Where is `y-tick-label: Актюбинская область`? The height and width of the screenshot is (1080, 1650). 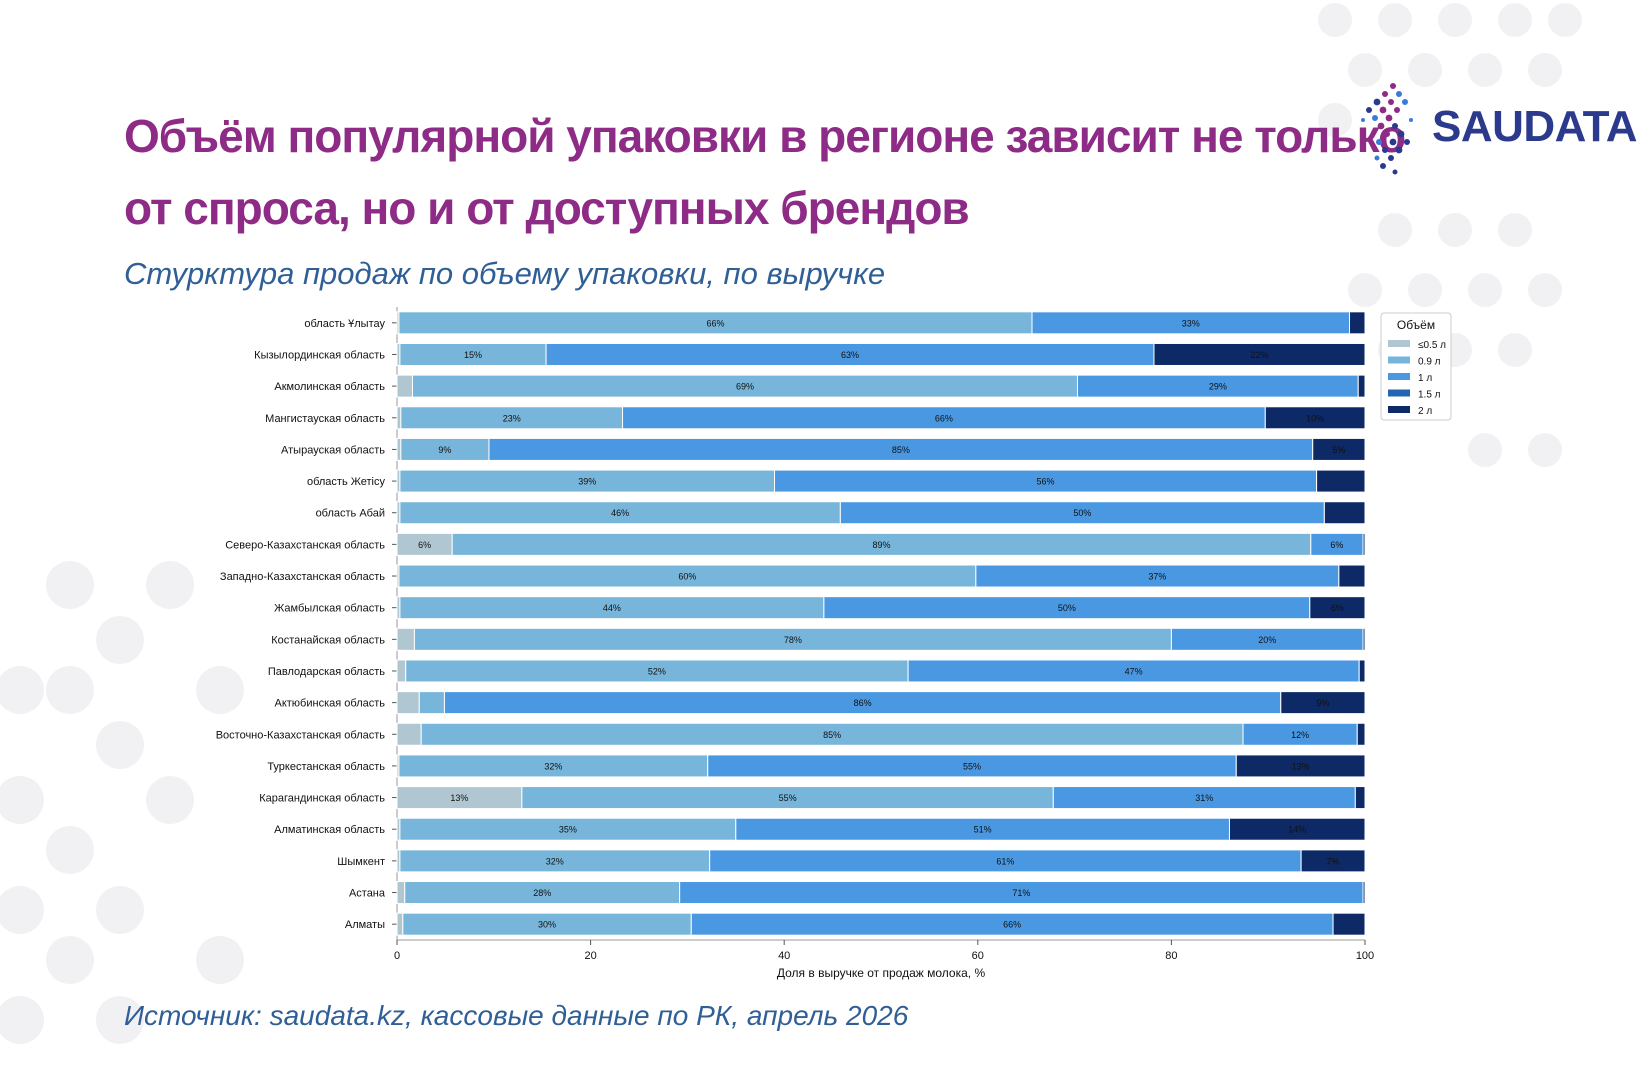
y-tick-label: Актюбинская область is located at coordinates (330, 704).